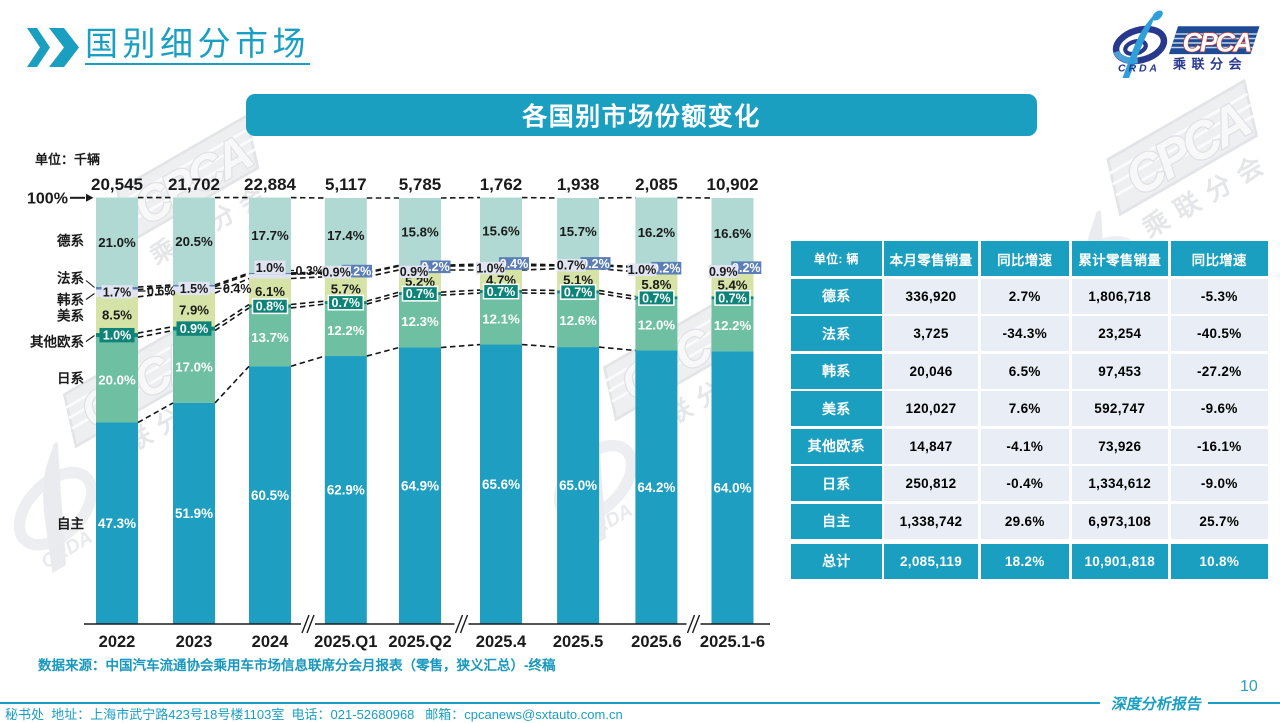  I want to click on svg-text: 0.6%, so click(161, 292).